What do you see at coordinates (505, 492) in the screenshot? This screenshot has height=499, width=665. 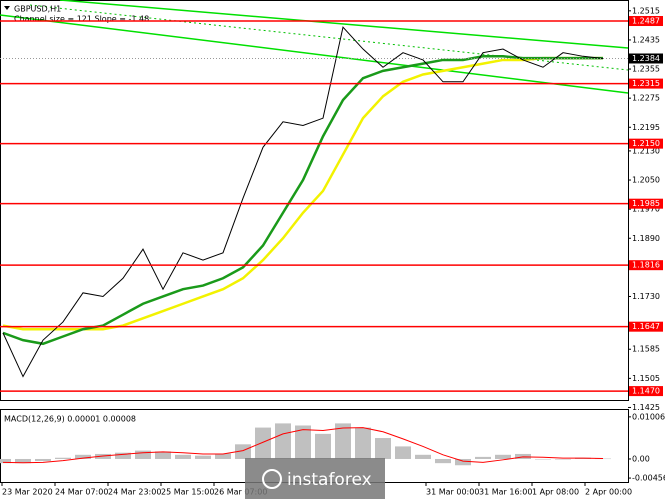 I see `x-tick-label: 31 Mar 16:00` at bounding box center [505, 492].